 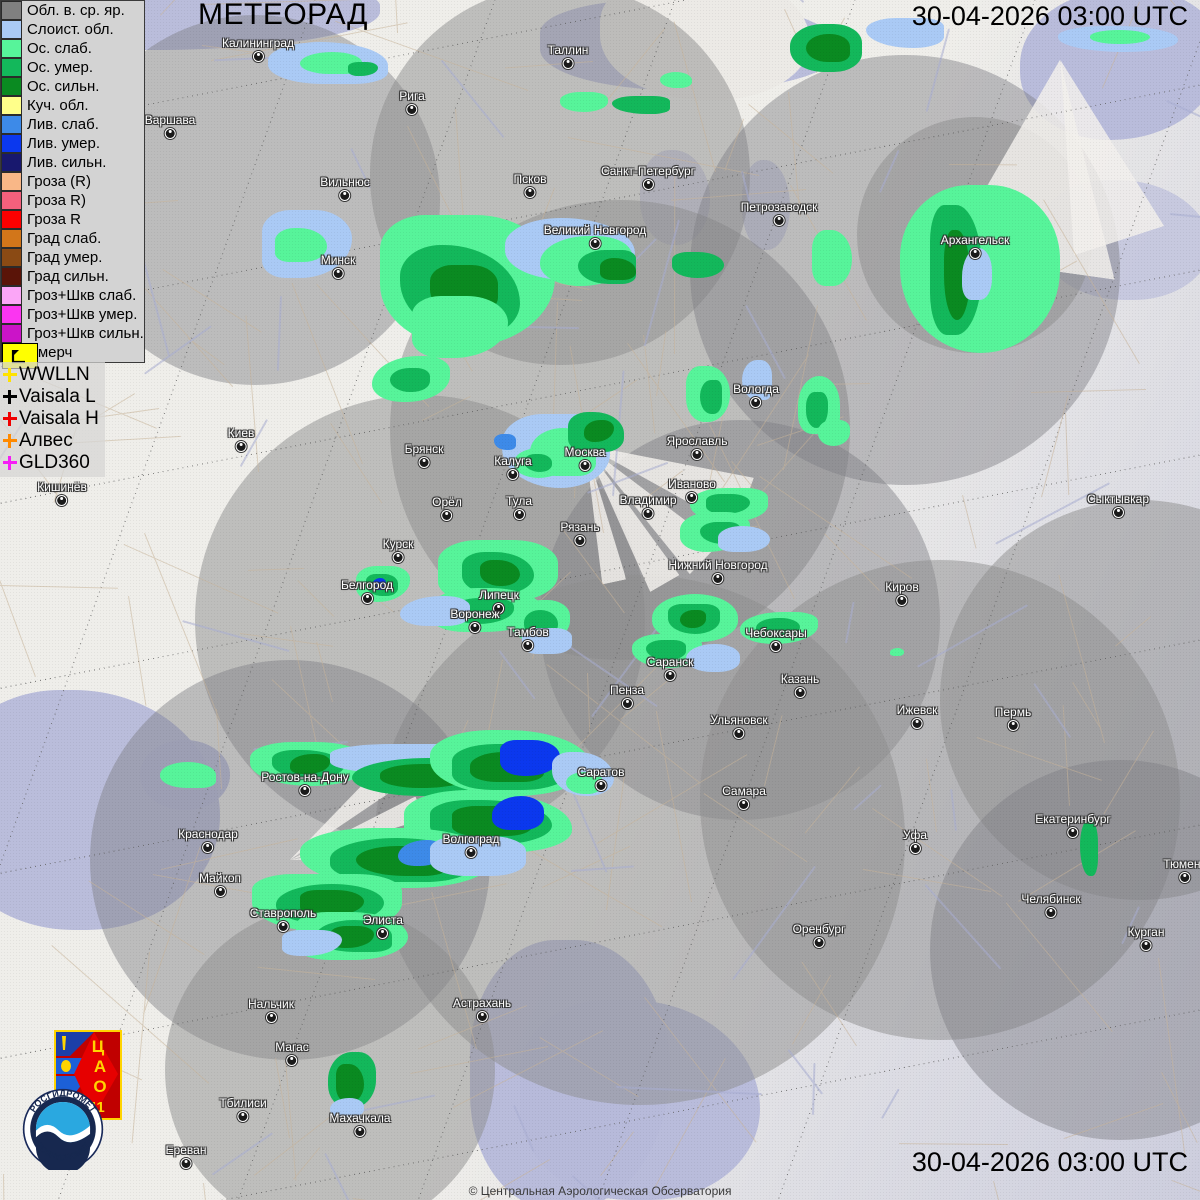 I want to click on legend-label: Слоист. обл., so click(x=70, y=29).